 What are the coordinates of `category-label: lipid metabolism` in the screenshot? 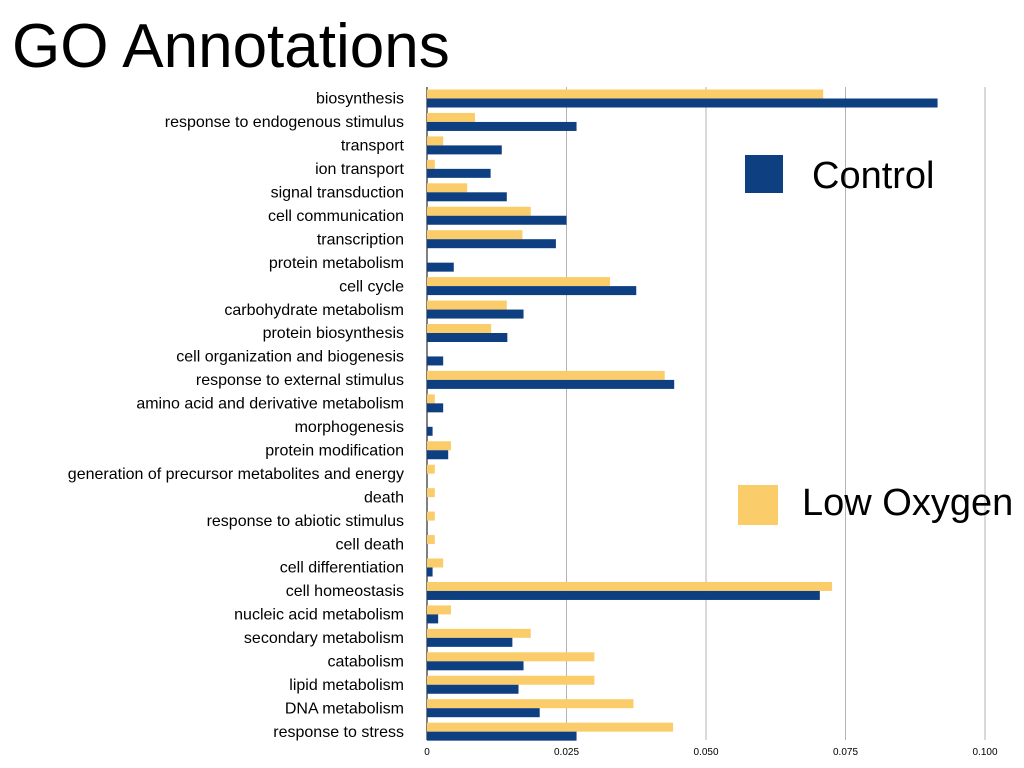 It's located at (346, 685).